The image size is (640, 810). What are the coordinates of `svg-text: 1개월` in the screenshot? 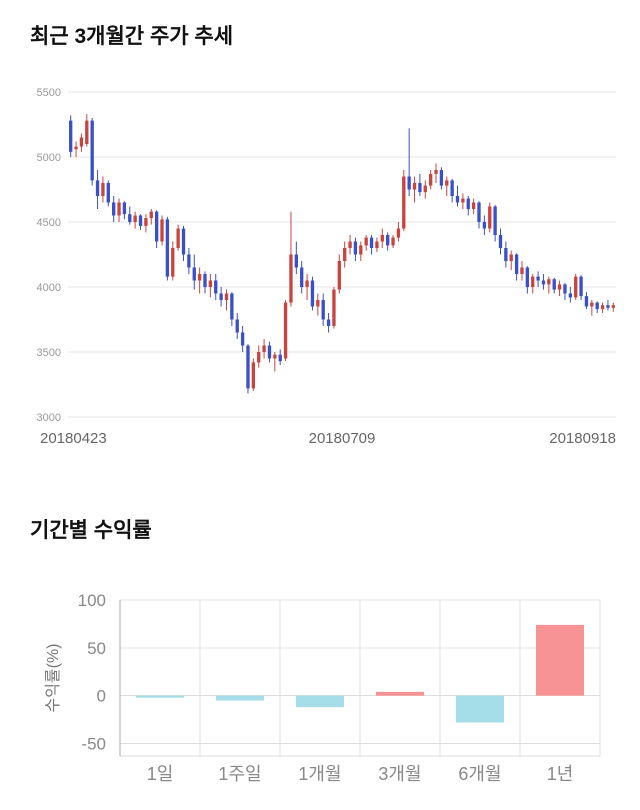 It's located at (319, 774).